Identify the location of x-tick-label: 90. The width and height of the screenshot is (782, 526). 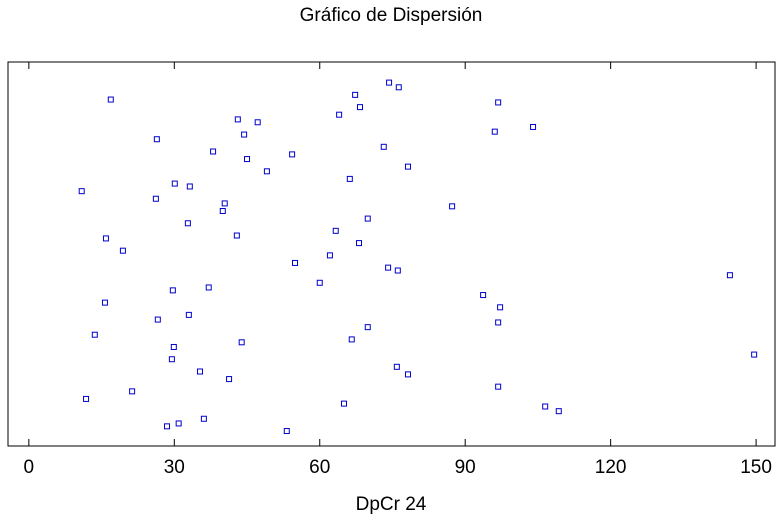
(465, 467).